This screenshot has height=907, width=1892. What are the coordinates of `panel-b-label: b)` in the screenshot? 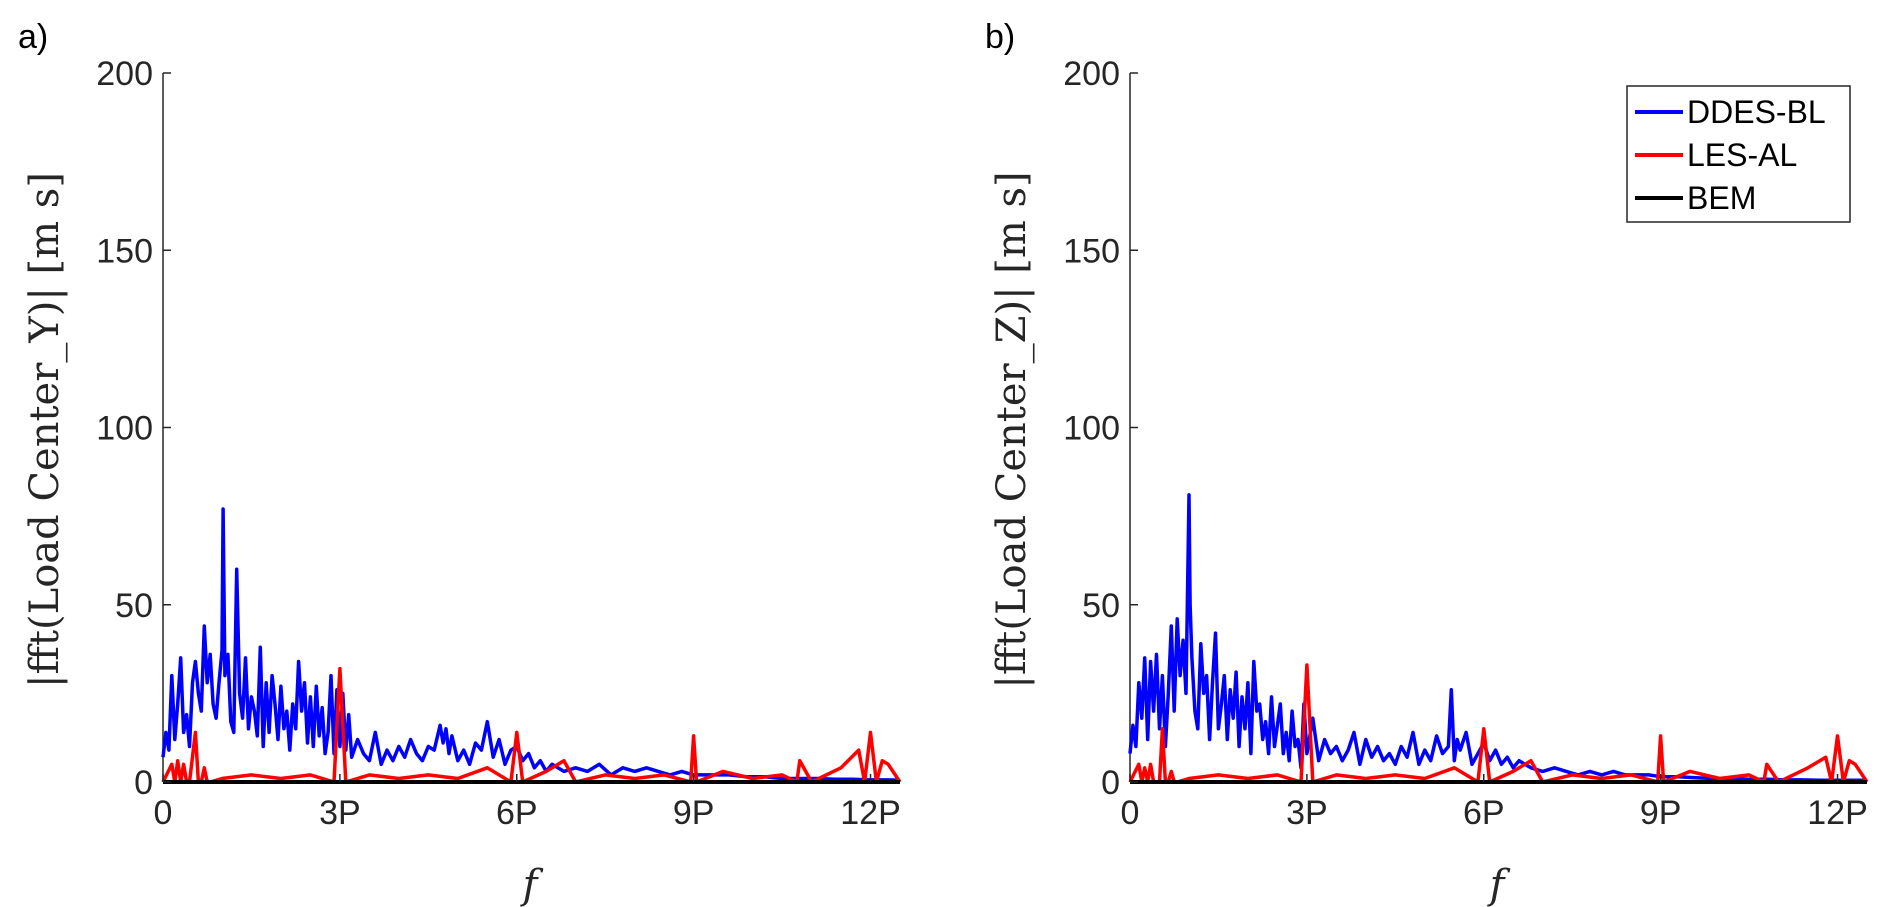 It's located at (1000, 37).